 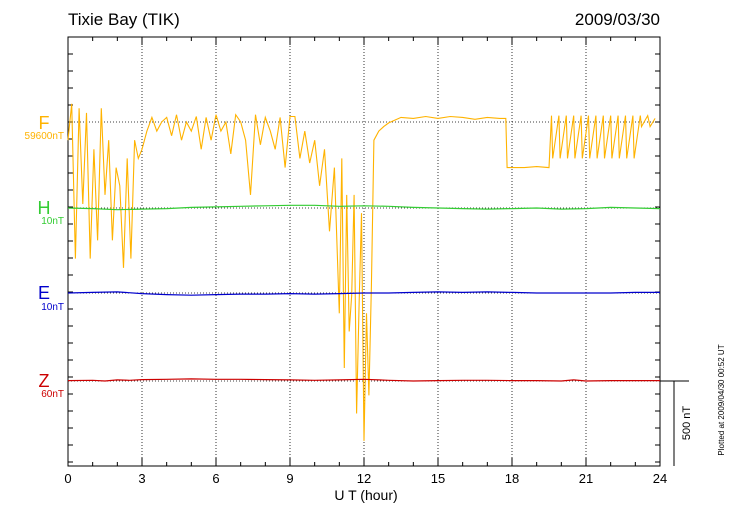 What do you see at coordinates (687, 423) in the screenshot?
I see `scale-bar-label: 500 nT` at bounding box center [687, 423].